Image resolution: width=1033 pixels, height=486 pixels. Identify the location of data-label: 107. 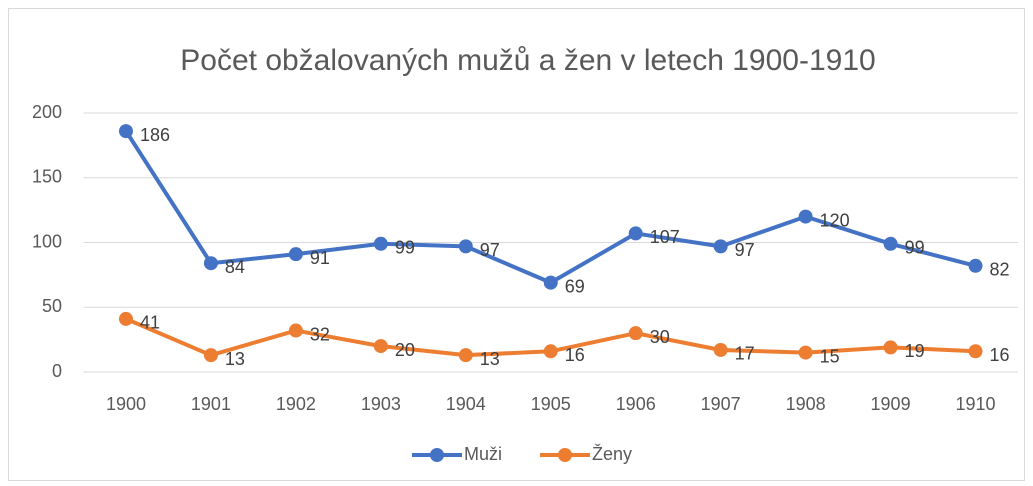
(665, 237).